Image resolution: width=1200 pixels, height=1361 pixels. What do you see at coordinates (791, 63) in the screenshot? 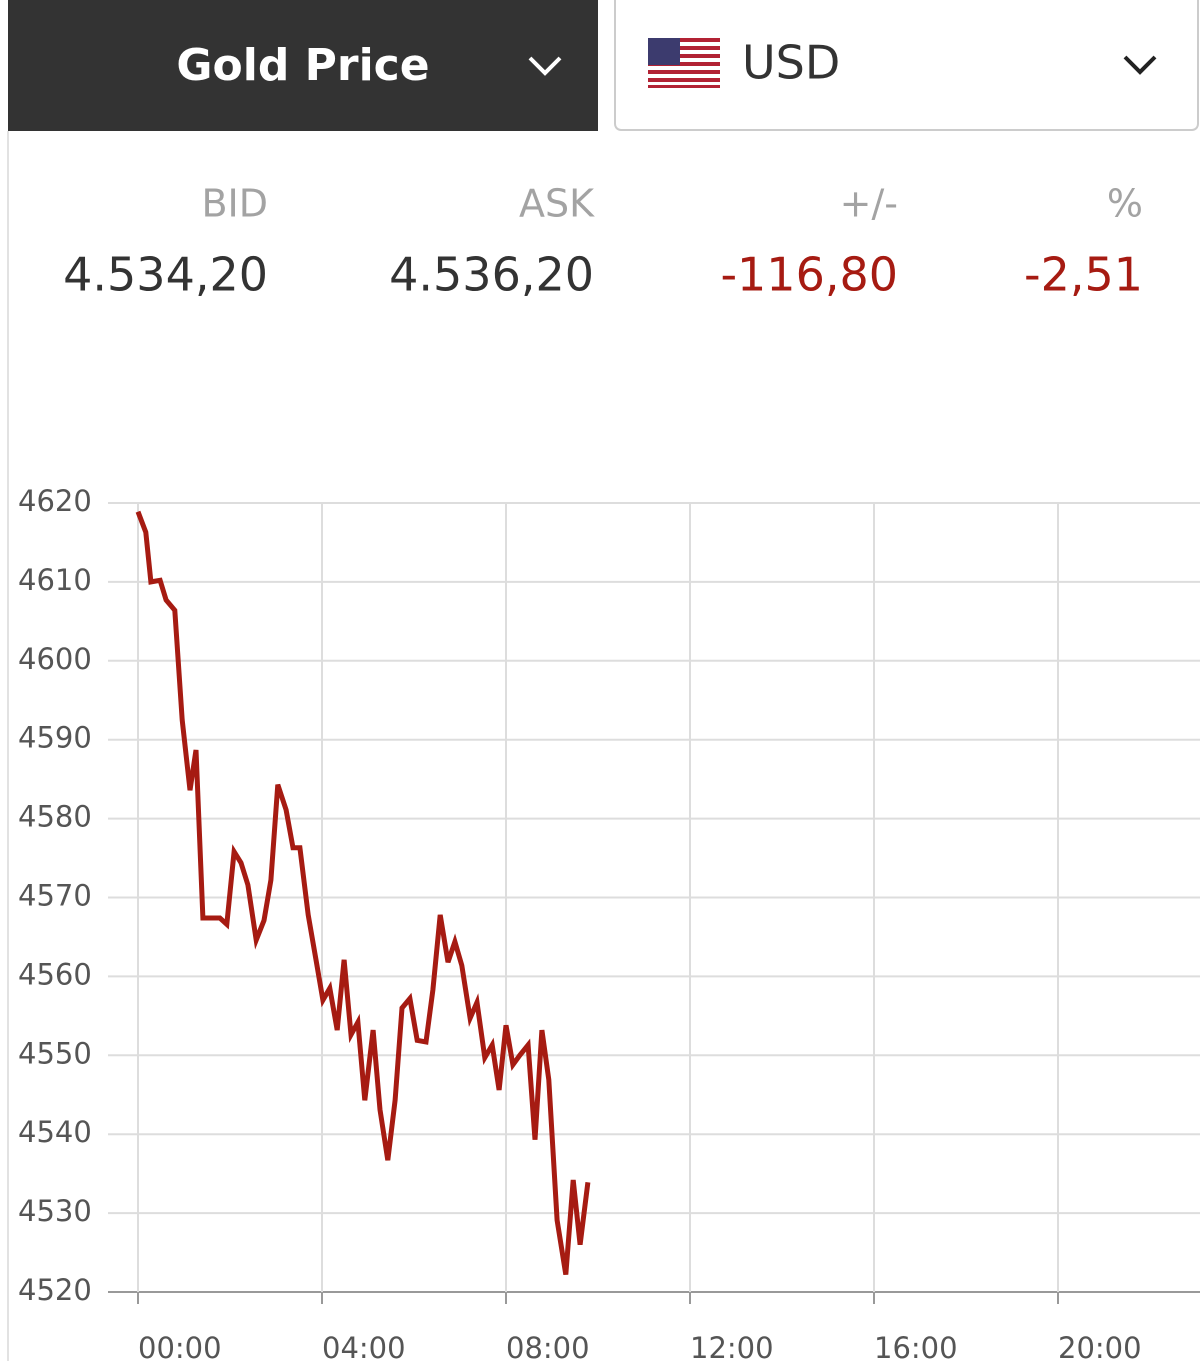
I see `currency-label: USD` at bounding box center [791, 63].